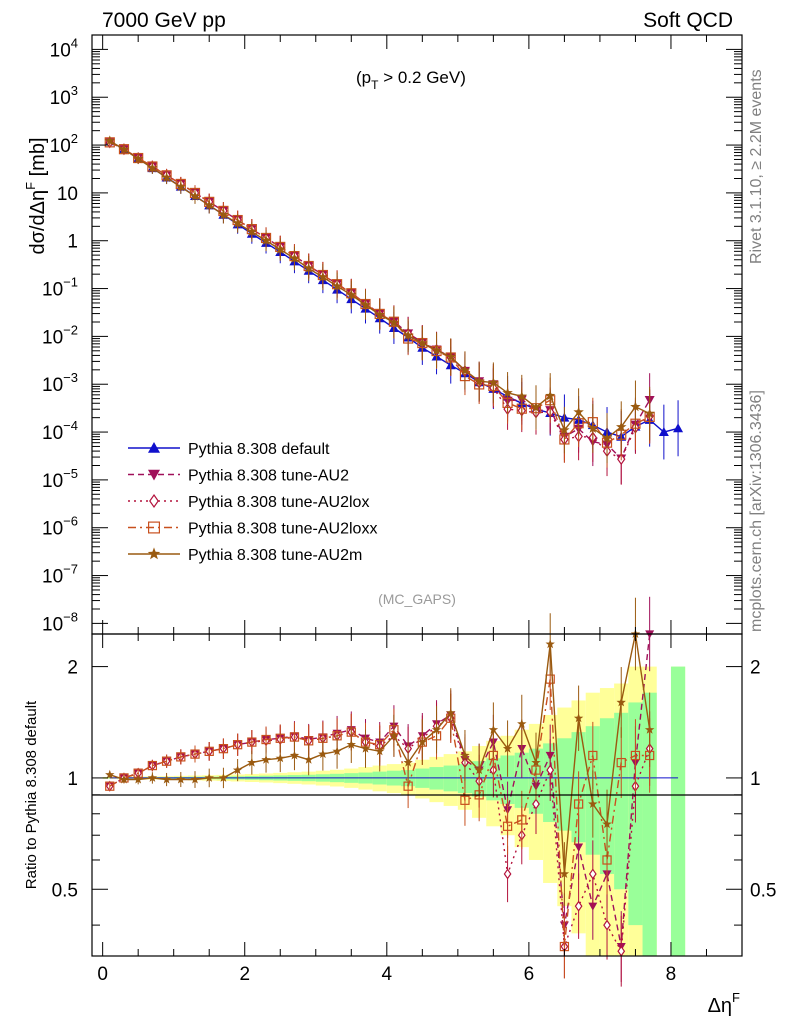 This screenshot has width=786, height=1024. I want to click on legend-entry-label: Pythia 8.308 tune-AU2lox, so click(278, 502).